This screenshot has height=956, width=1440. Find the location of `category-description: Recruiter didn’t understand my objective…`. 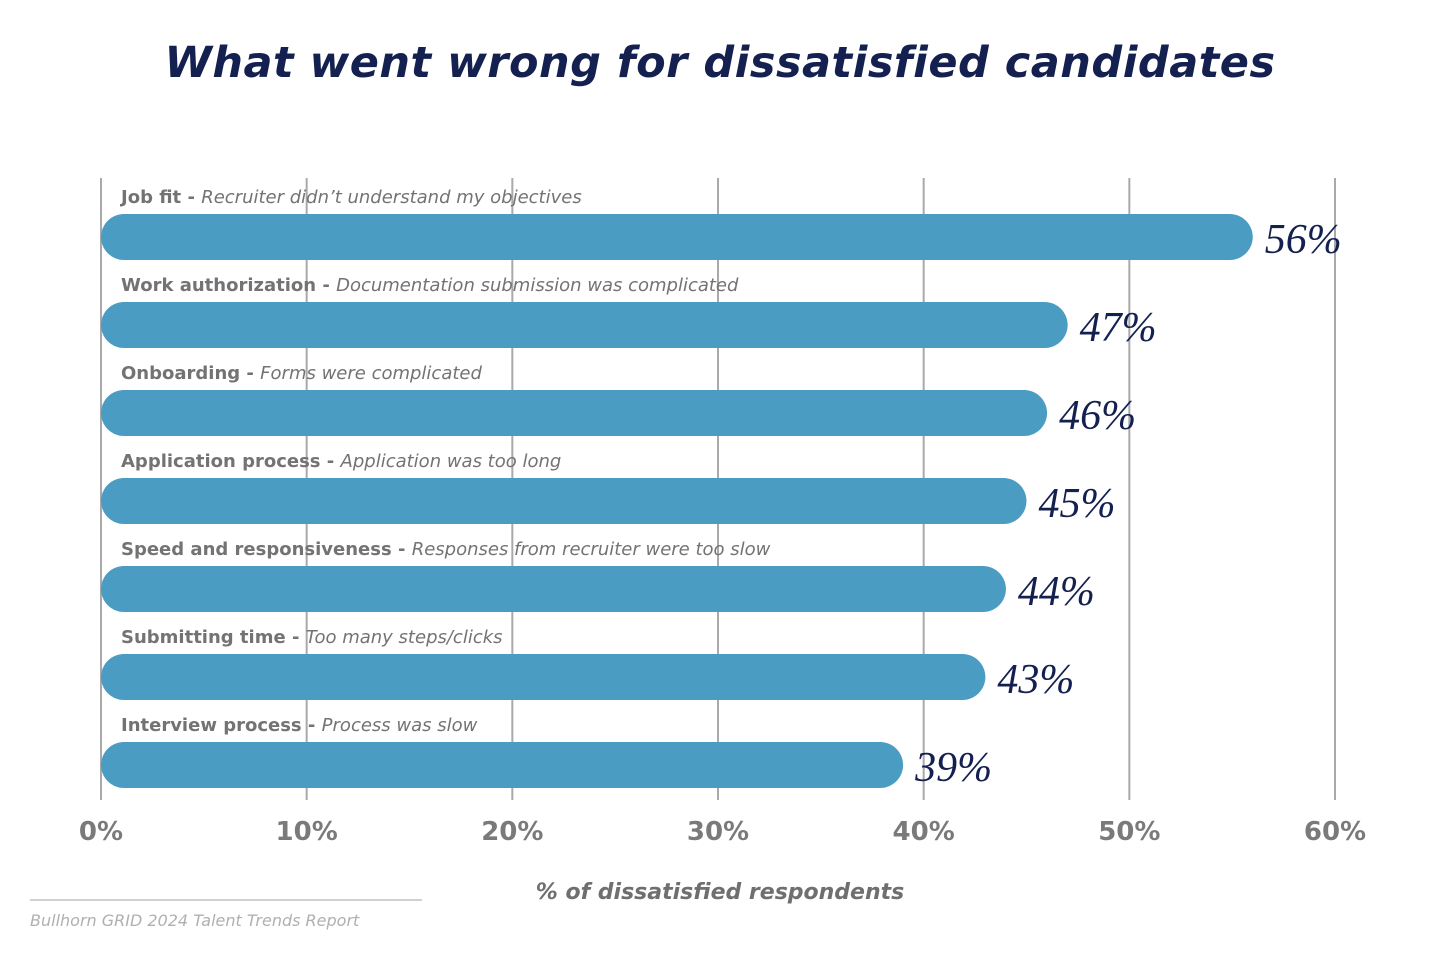

category-description: Recruiter didn’t understand my objective… is located at coordinates (391, 197).